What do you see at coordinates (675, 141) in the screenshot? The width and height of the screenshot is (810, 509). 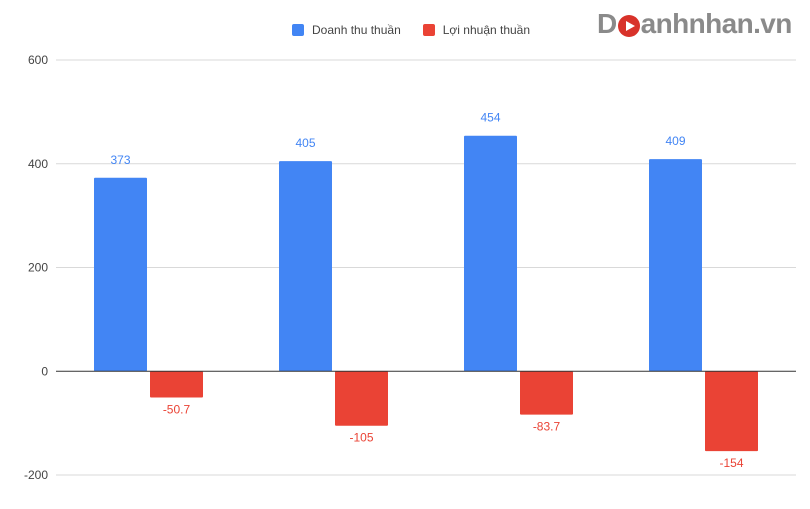 I see `data-label-revenue: 409` at bounding box center [675, 141].